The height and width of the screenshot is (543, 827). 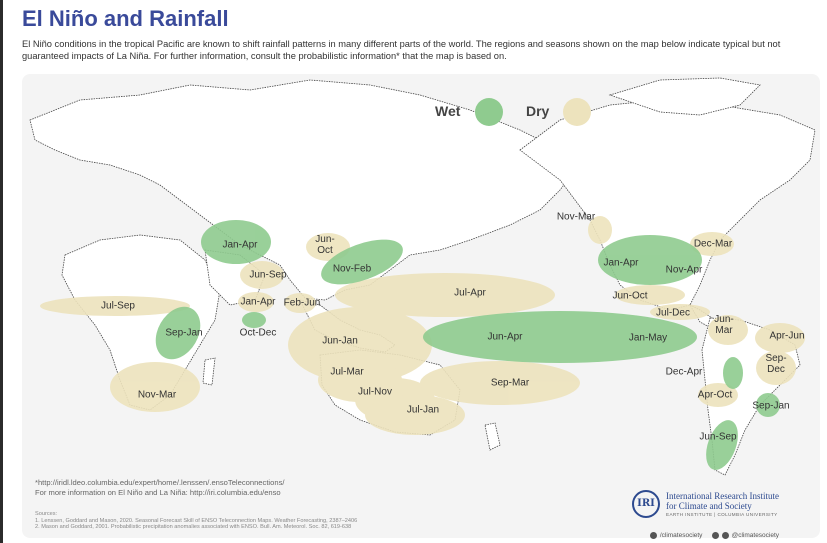 What do you see at coordinates (722, 496) in the screenshot?
I see `iri-name-line1: International Research Institute` at bounding box center [722, 496].